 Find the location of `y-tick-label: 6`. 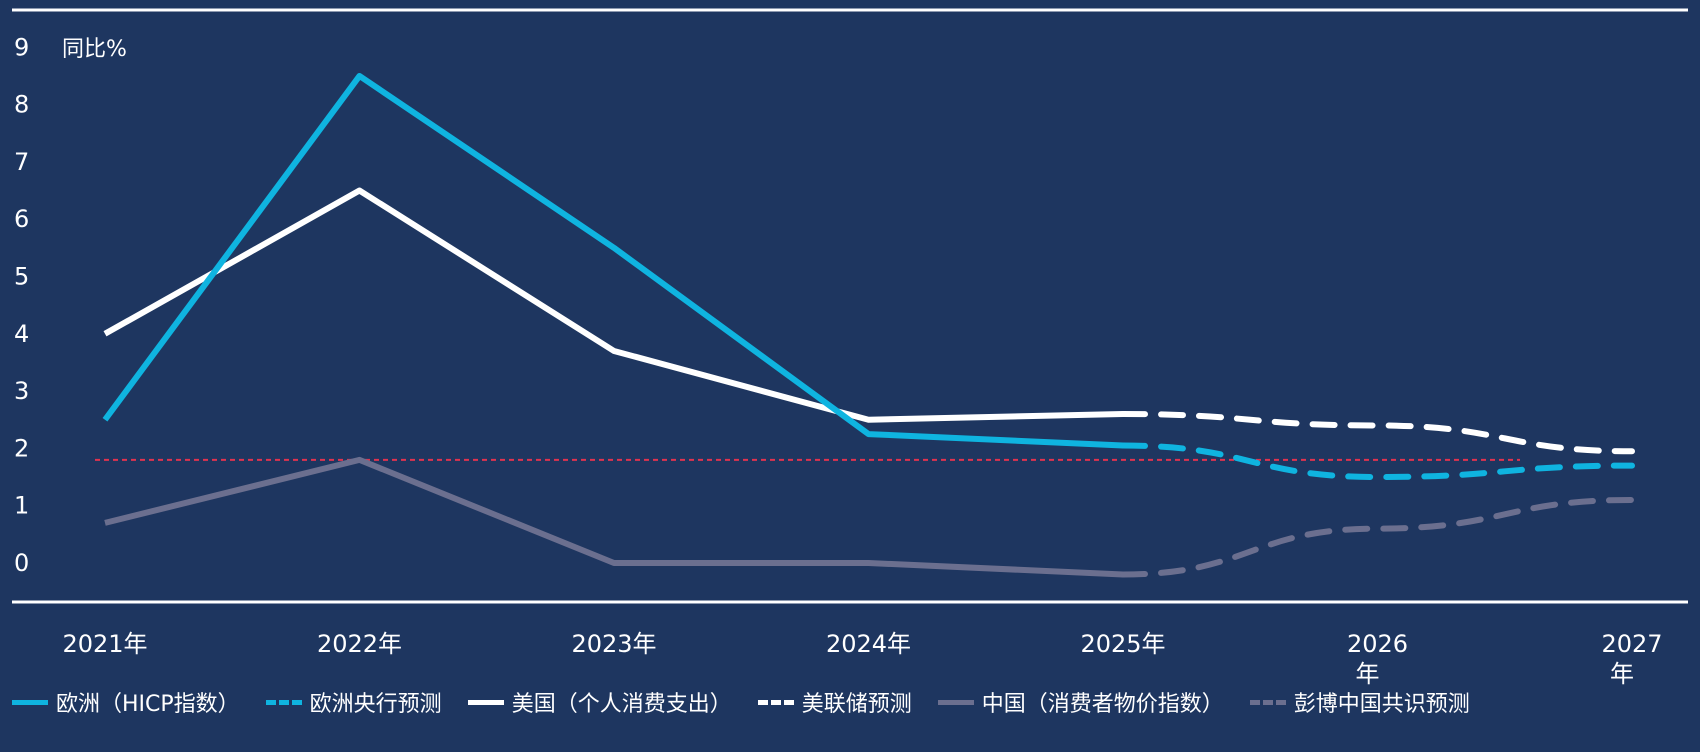

y-tick-label: 6 is located at coordinates (21, 219).